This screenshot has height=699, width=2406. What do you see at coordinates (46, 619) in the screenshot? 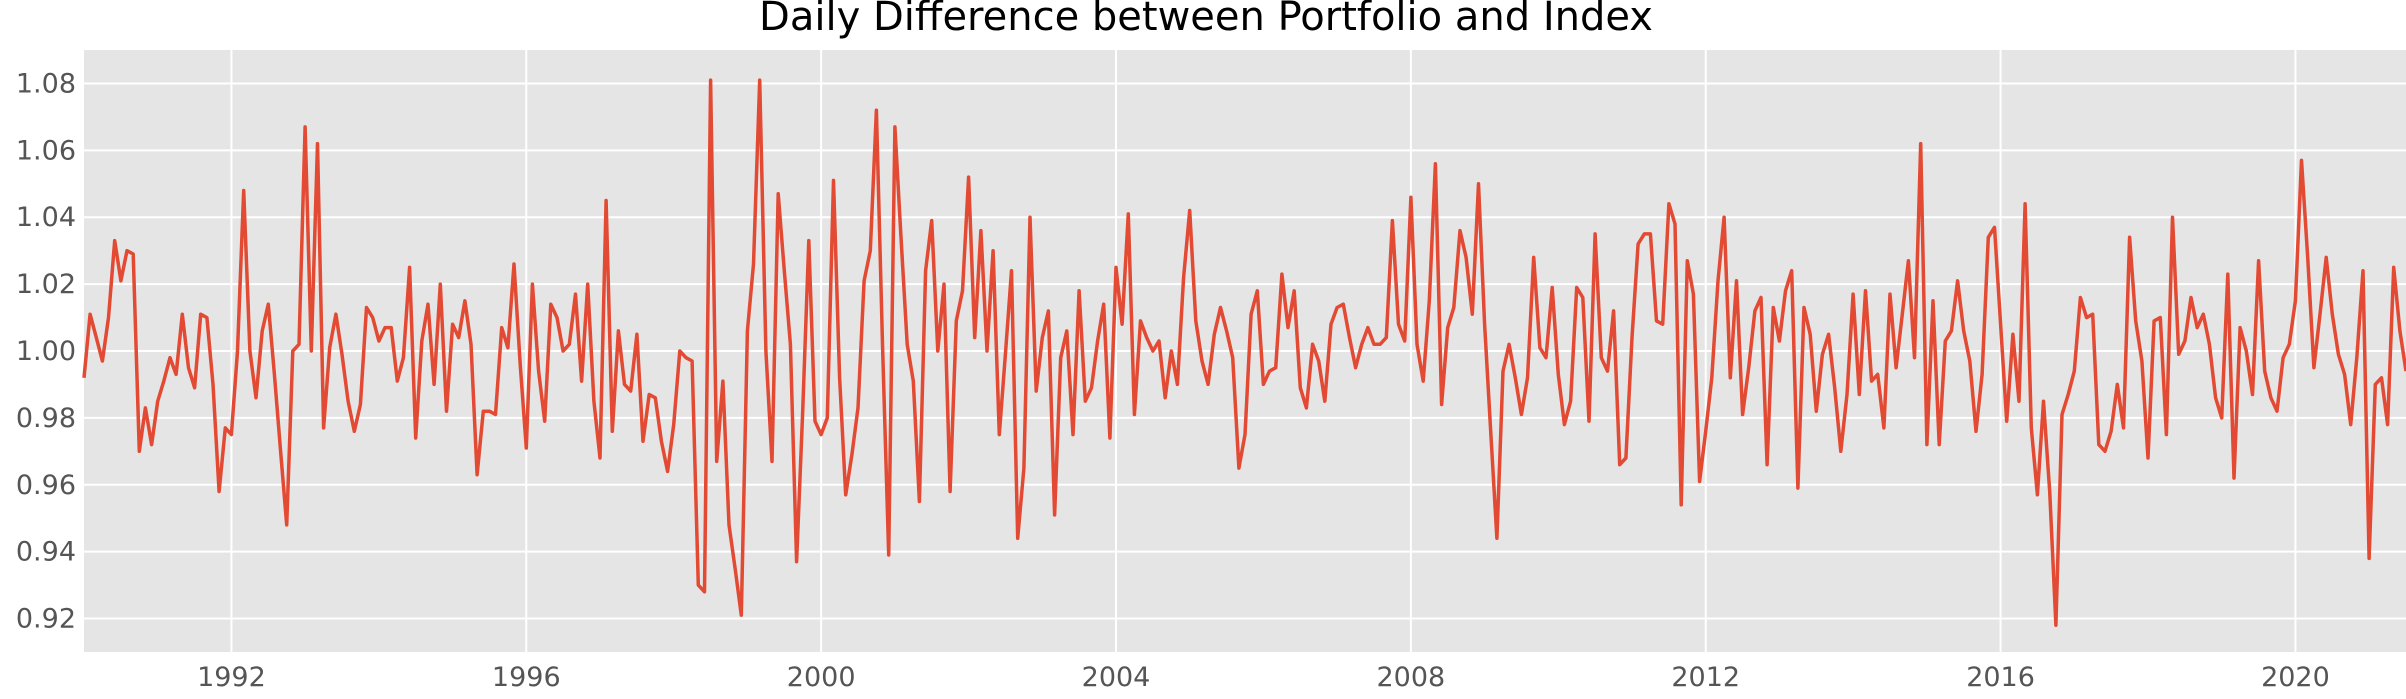
I see `y-tick-label: 0.92` at bounding box center [46, 619].